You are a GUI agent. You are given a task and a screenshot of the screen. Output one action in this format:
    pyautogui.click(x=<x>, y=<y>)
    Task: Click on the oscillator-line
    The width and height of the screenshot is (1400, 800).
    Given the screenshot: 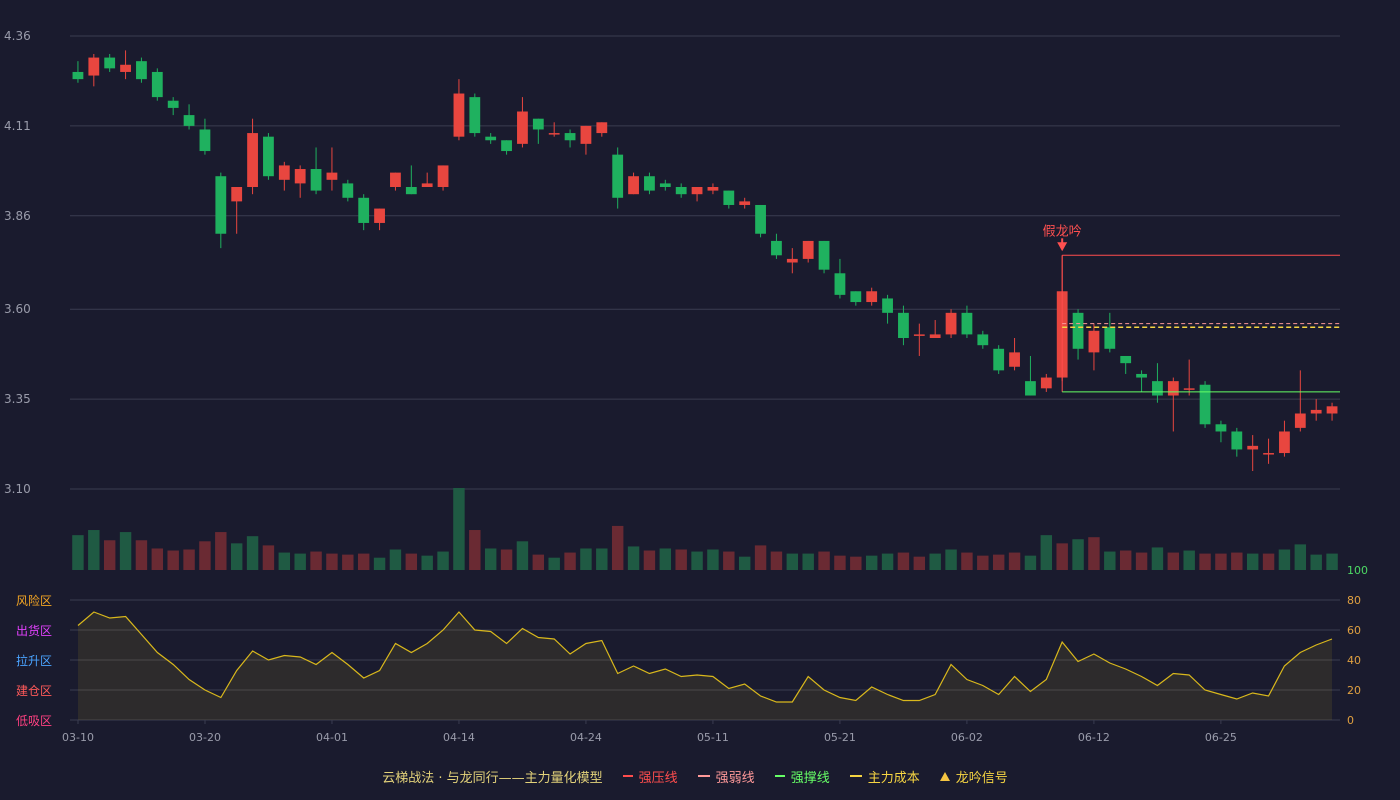 What is the action you would take?
    pyautogui.click(x=705, y=657)
    